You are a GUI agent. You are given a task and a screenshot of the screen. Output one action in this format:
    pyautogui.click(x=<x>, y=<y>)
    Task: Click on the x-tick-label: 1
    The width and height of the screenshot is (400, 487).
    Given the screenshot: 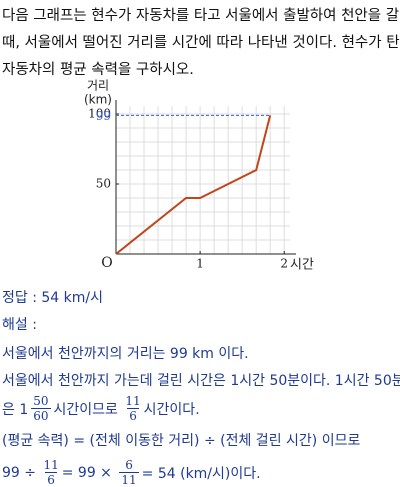 What is the action you would take?
    pyautogui.click(x=200, y=264)
    